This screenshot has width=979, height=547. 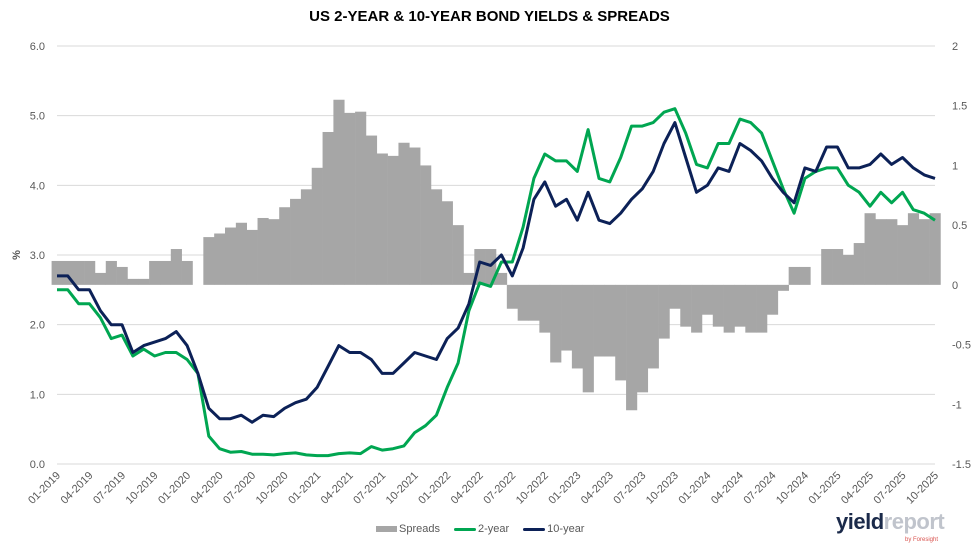 What do you see at coordinates (369, 488) in the screenshot?
I see `x-tick-label: 07-2021` at bounding box center [369, 488].